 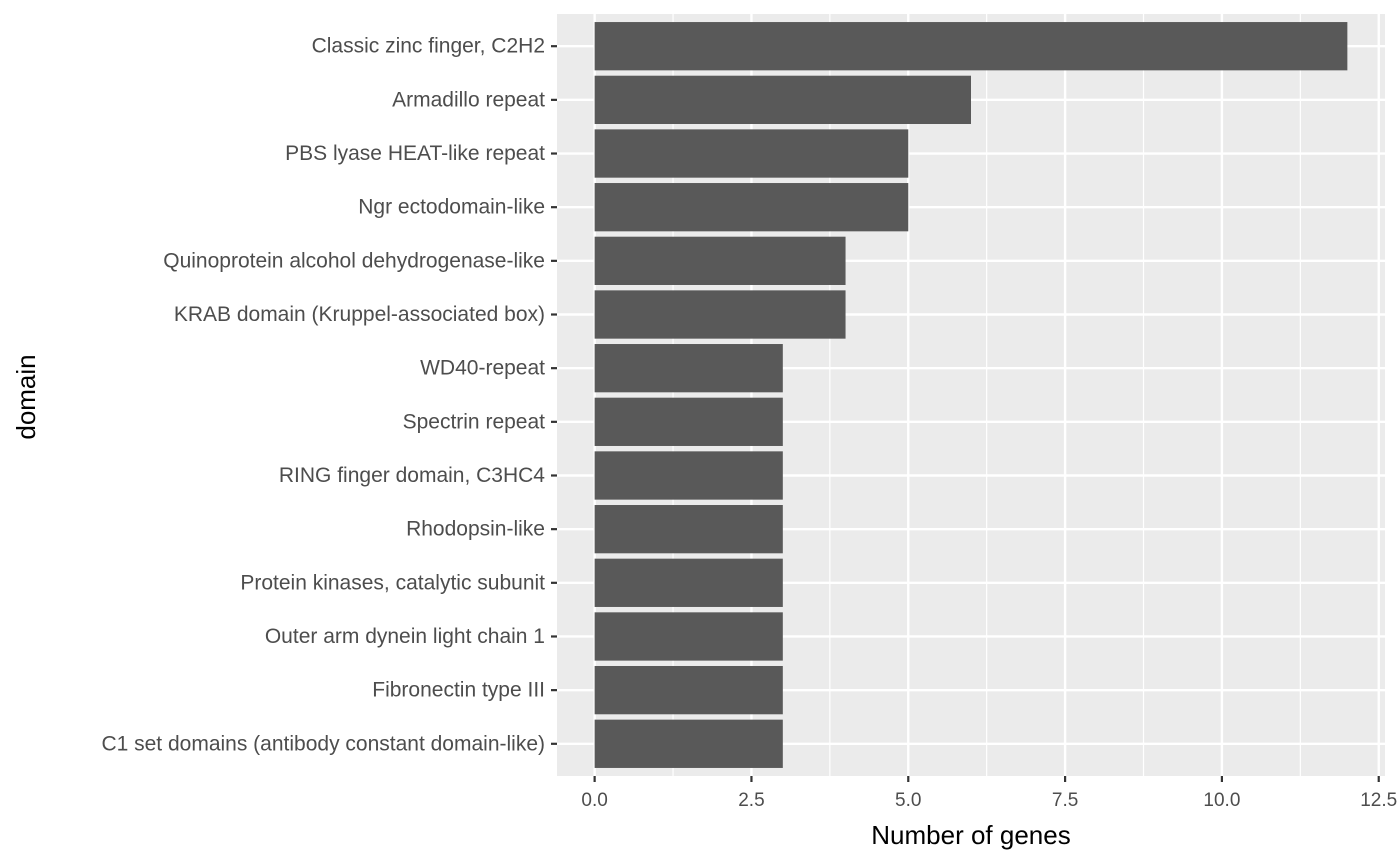 What do you see at coordinates (1221, 800) in the screenshot?
I see `x-tick-label: 10.0` at bounding box center [1221, 800].